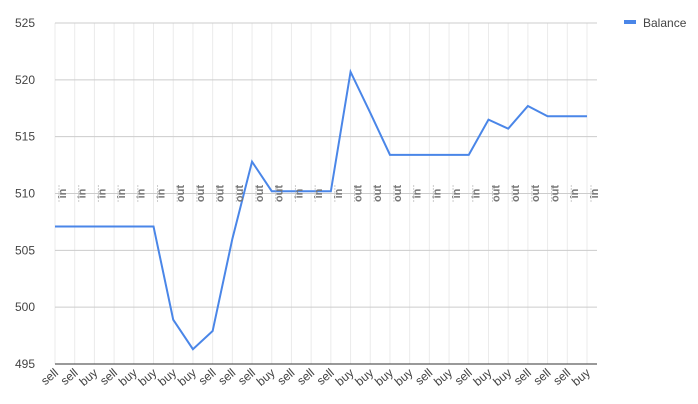  Describe the element at coordinates (25, 80) in the screenshot. I see `y-tick-label: 520` at that location.